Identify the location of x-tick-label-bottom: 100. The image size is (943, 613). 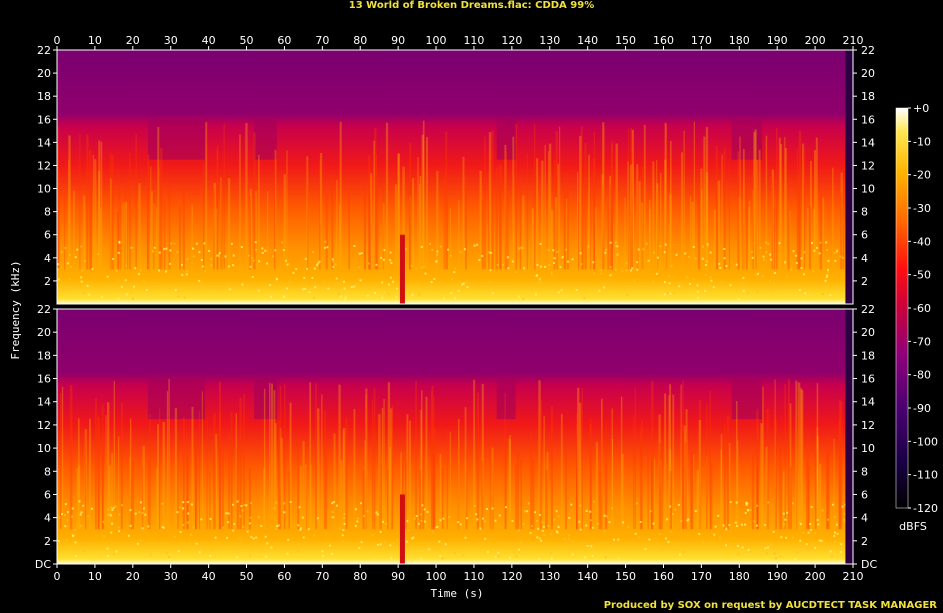
(436, 576).